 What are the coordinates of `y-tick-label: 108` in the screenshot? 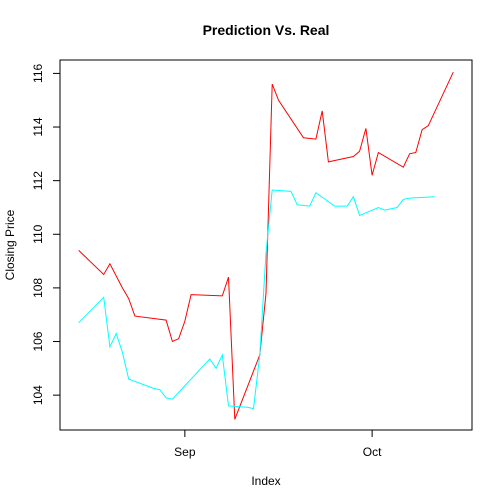 It's located at (38, 288).